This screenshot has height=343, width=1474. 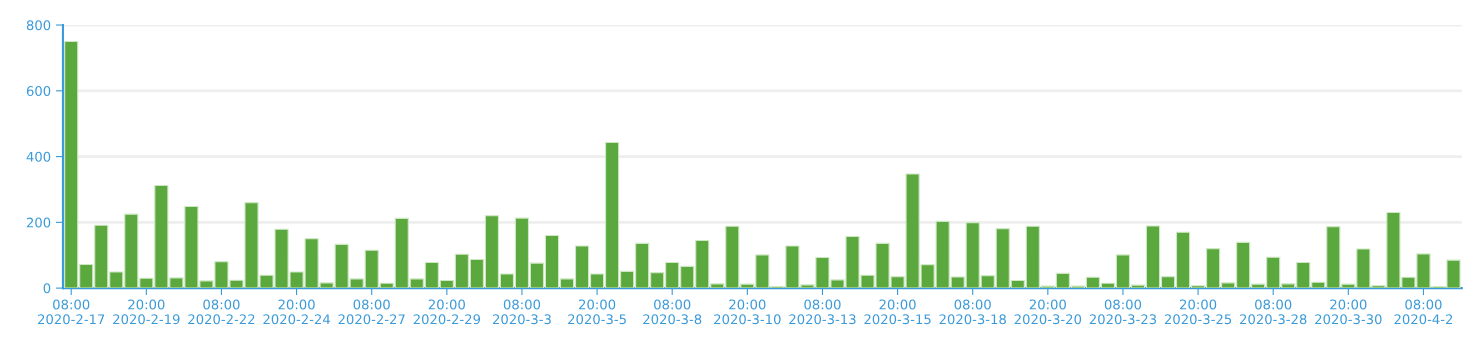 What do you see at coordinates (597, 312) in the screenshot?
I see `x-tick-label: 20:00 2020-3-5` at bounding box center [597, 312].